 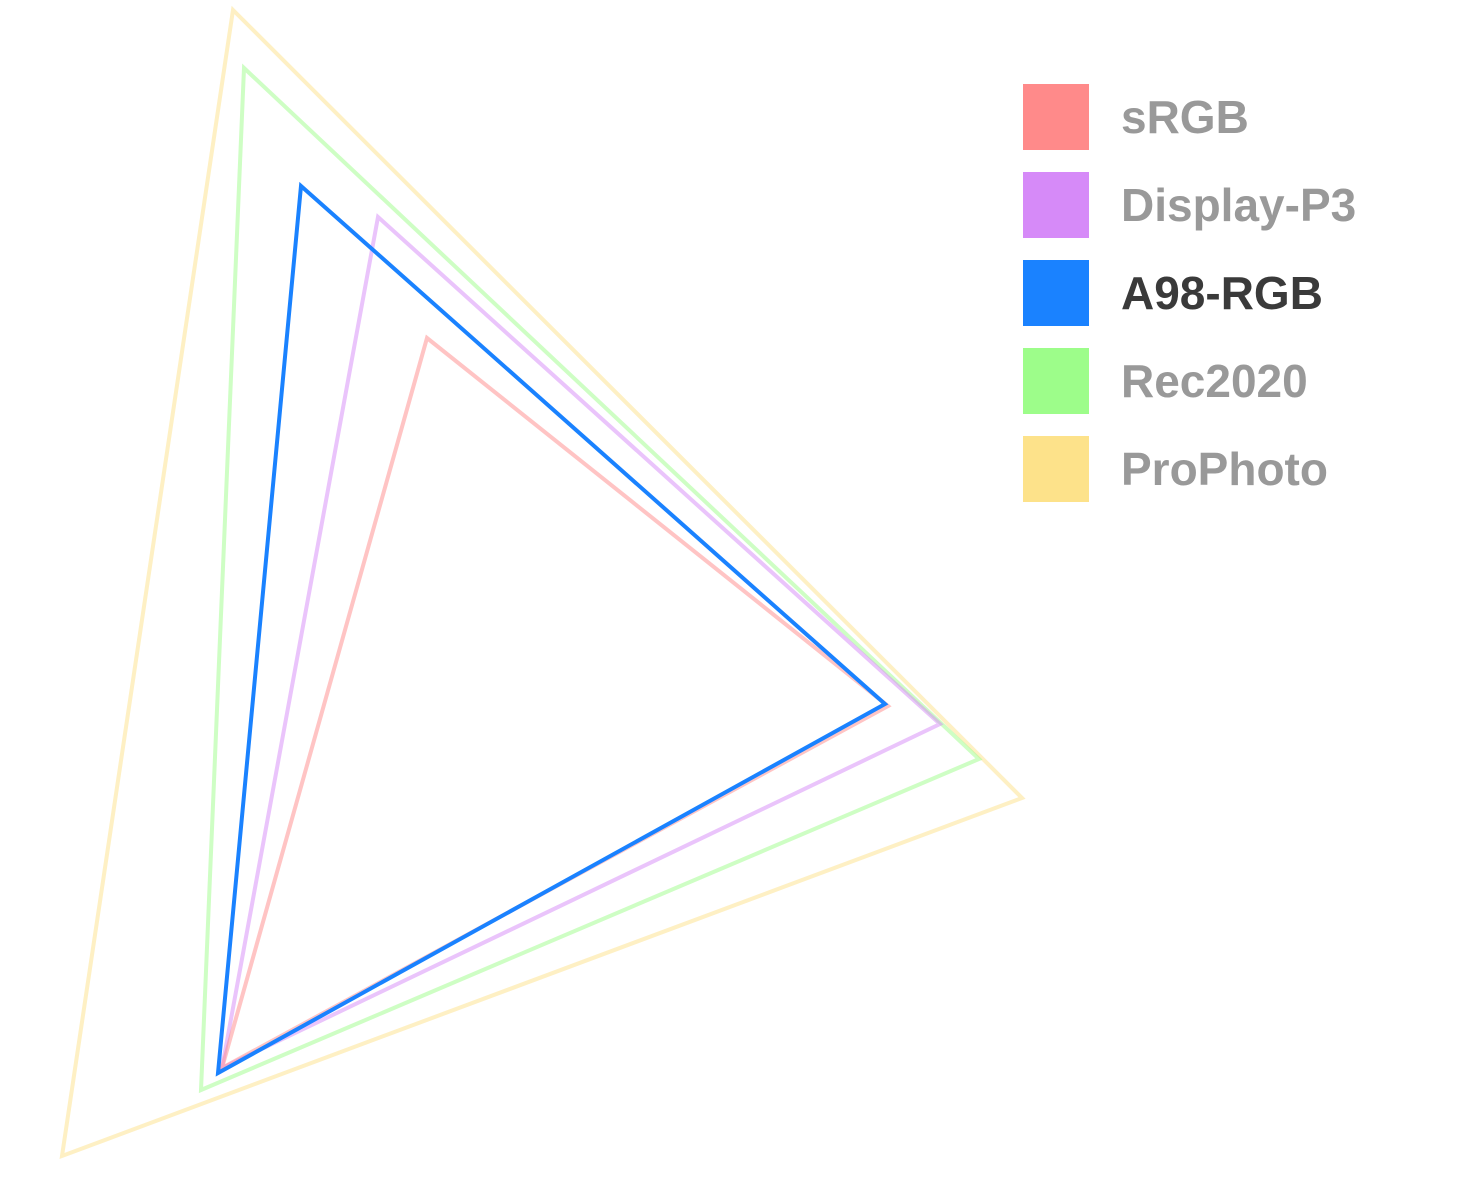 I want to click on legend-label: sRGB, so click(x=1185, y=117).